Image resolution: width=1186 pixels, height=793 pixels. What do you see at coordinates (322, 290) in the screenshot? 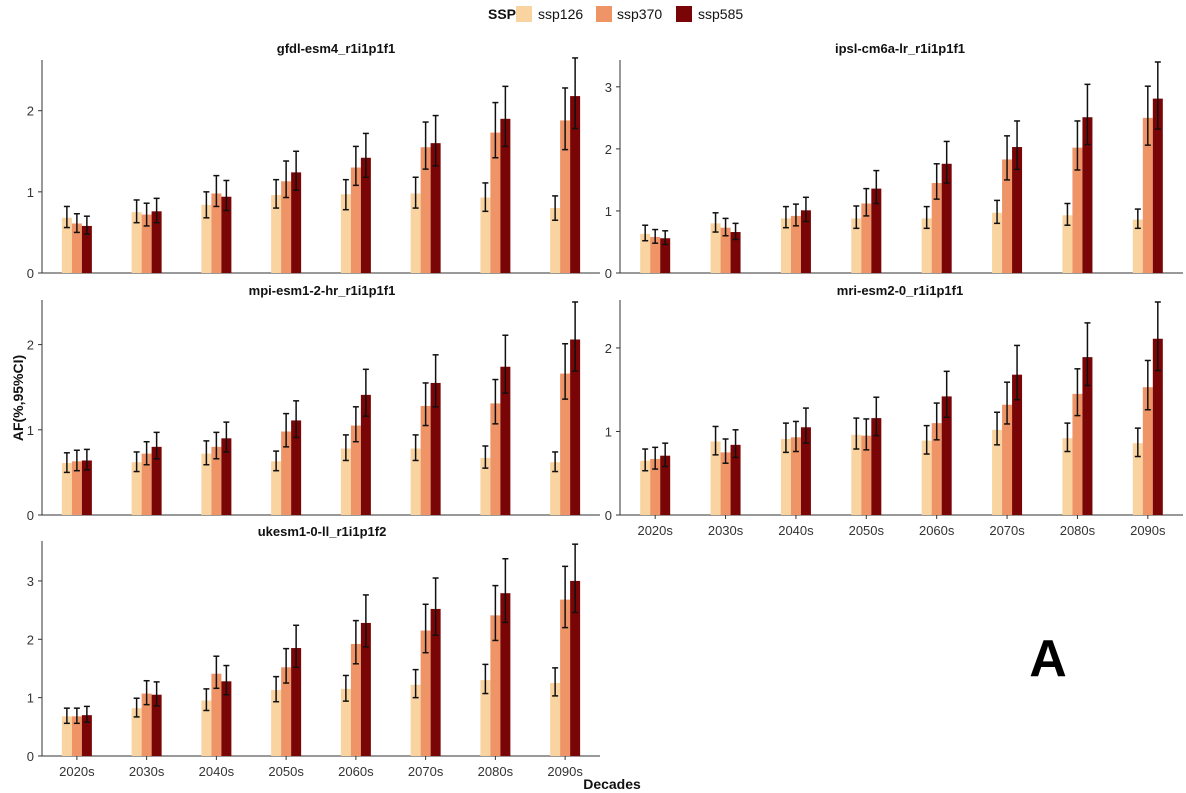
I see `panel-title: mpi-esm1-2-hr_r1i1p1f1` at bounding box center [322, 290].